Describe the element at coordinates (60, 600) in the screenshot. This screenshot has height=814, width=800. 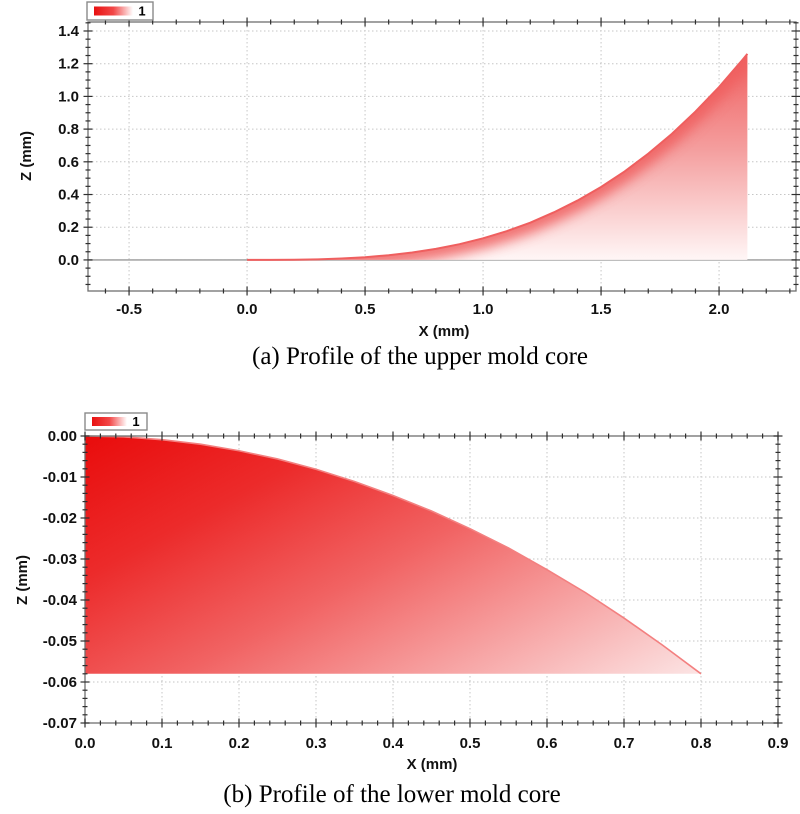
I see `y-axis-tick-label: -0.04` at that location.